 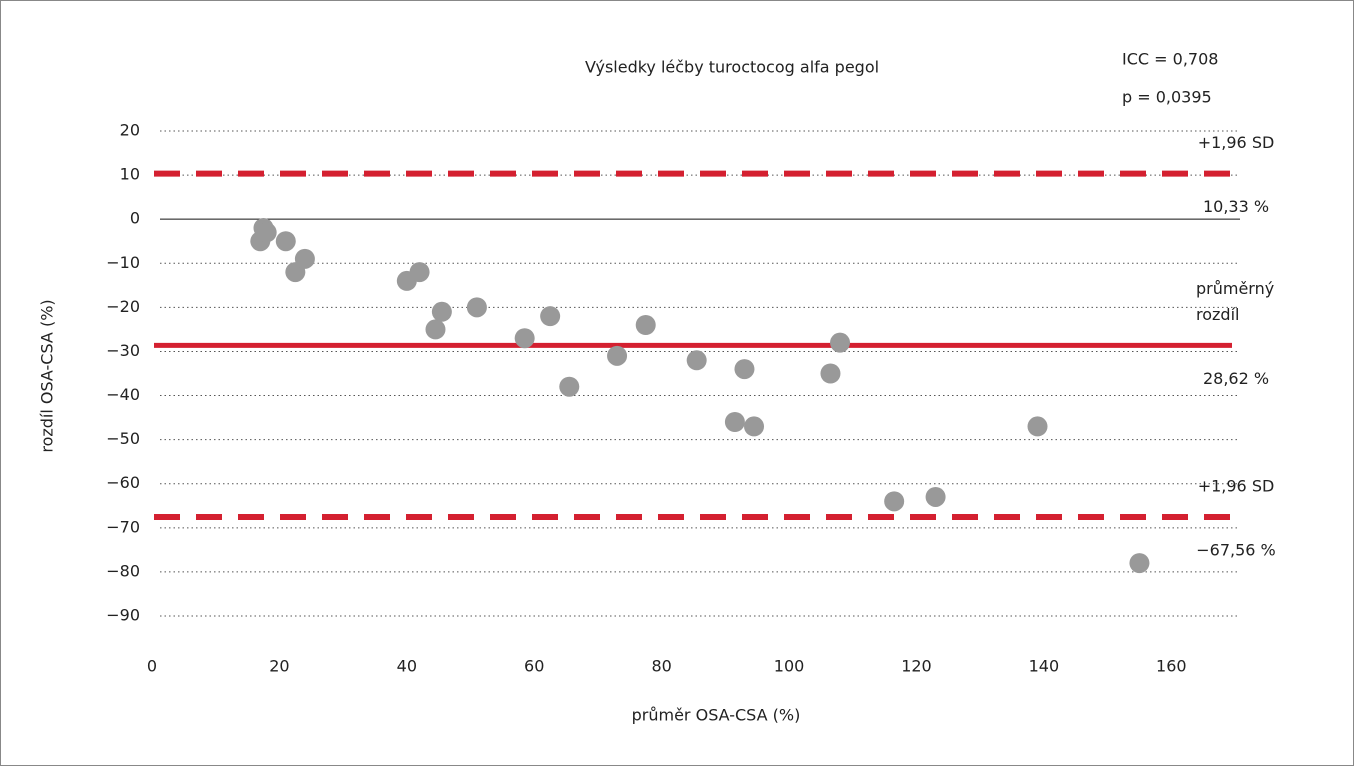 What do you see at coordinates (1236, 378) in the screenshot?
I see `reference-label: 28,62 %` at bounding box center [1236, 378].